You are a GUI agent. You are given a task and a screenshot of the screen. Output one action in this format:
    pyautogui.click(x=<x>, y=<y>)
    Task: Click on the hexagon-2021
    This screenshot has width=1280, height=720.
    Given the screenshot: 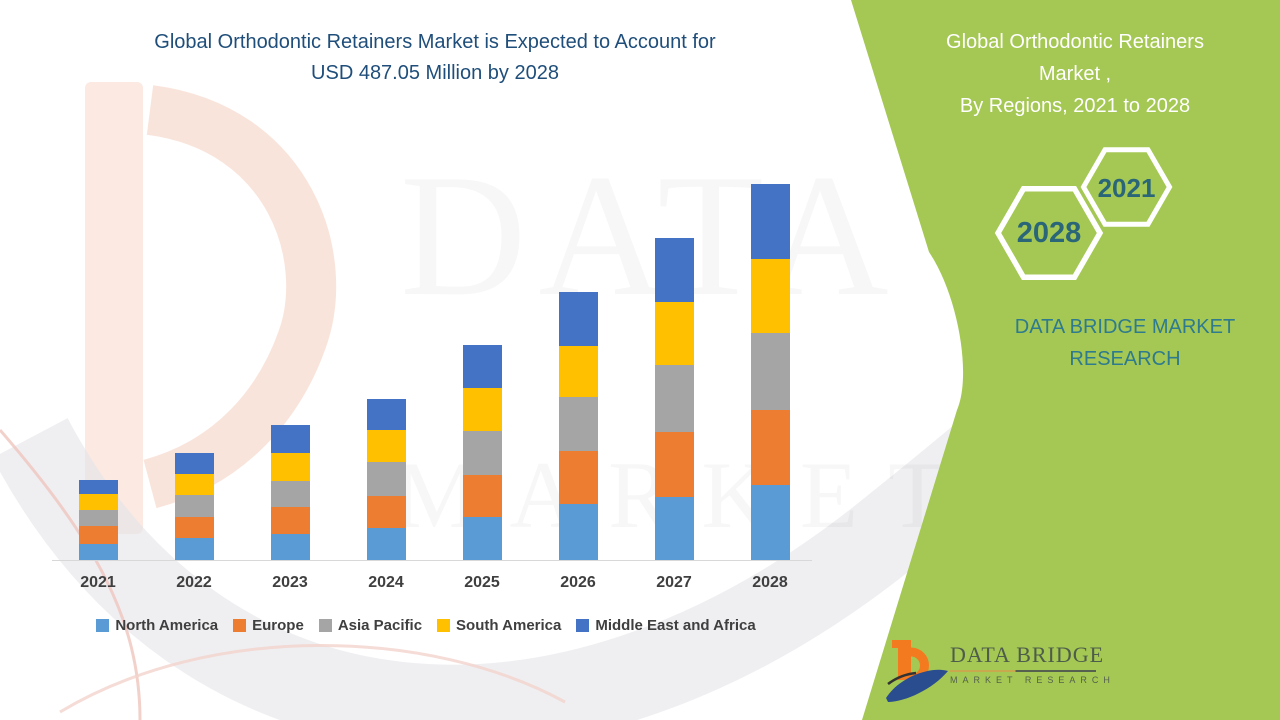 What is the action you would take?
    pyautogui.click(x=1126, y=187)
    